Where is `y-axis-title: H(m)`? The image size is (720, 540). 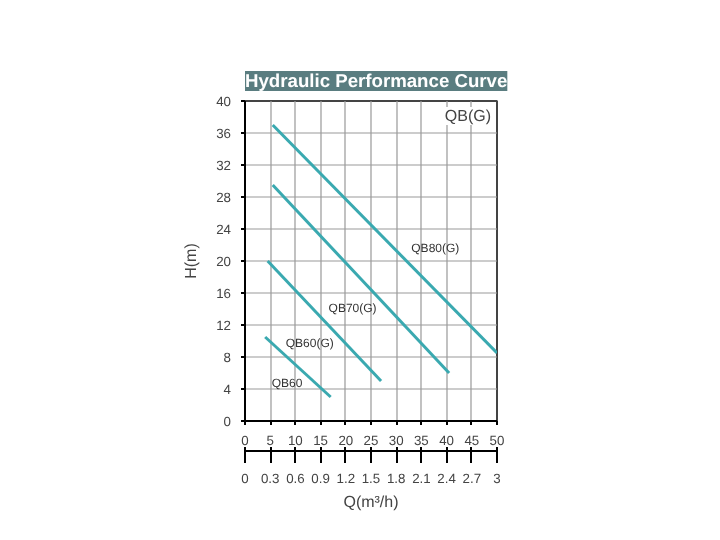 y-axis-title: H(m) is located at coordinates (191, 260).